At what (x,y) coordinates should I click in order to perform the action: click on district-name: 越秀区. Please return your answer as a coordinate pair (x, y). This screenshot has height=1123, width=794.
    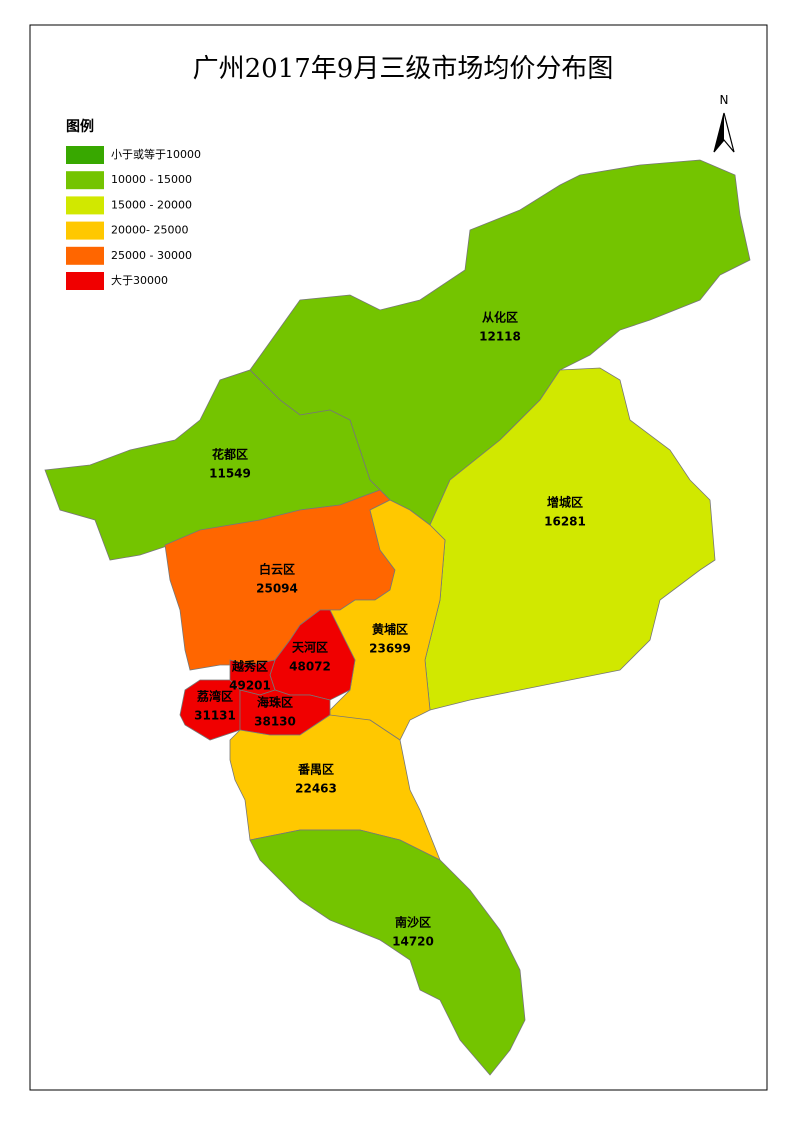
    Looking at the image, I should click on (249, 666).